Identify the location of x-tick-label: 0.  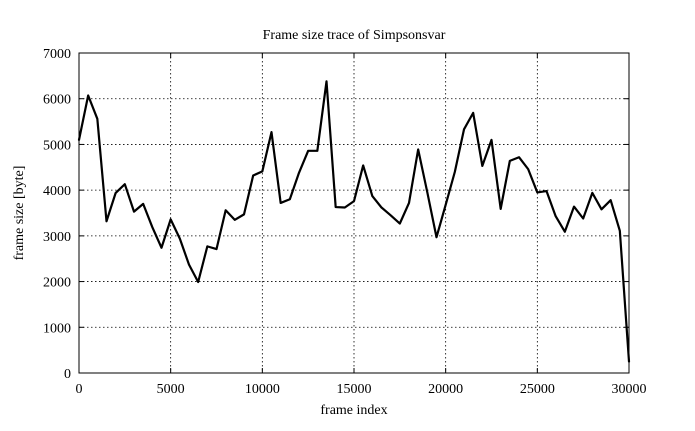
(79, 389).